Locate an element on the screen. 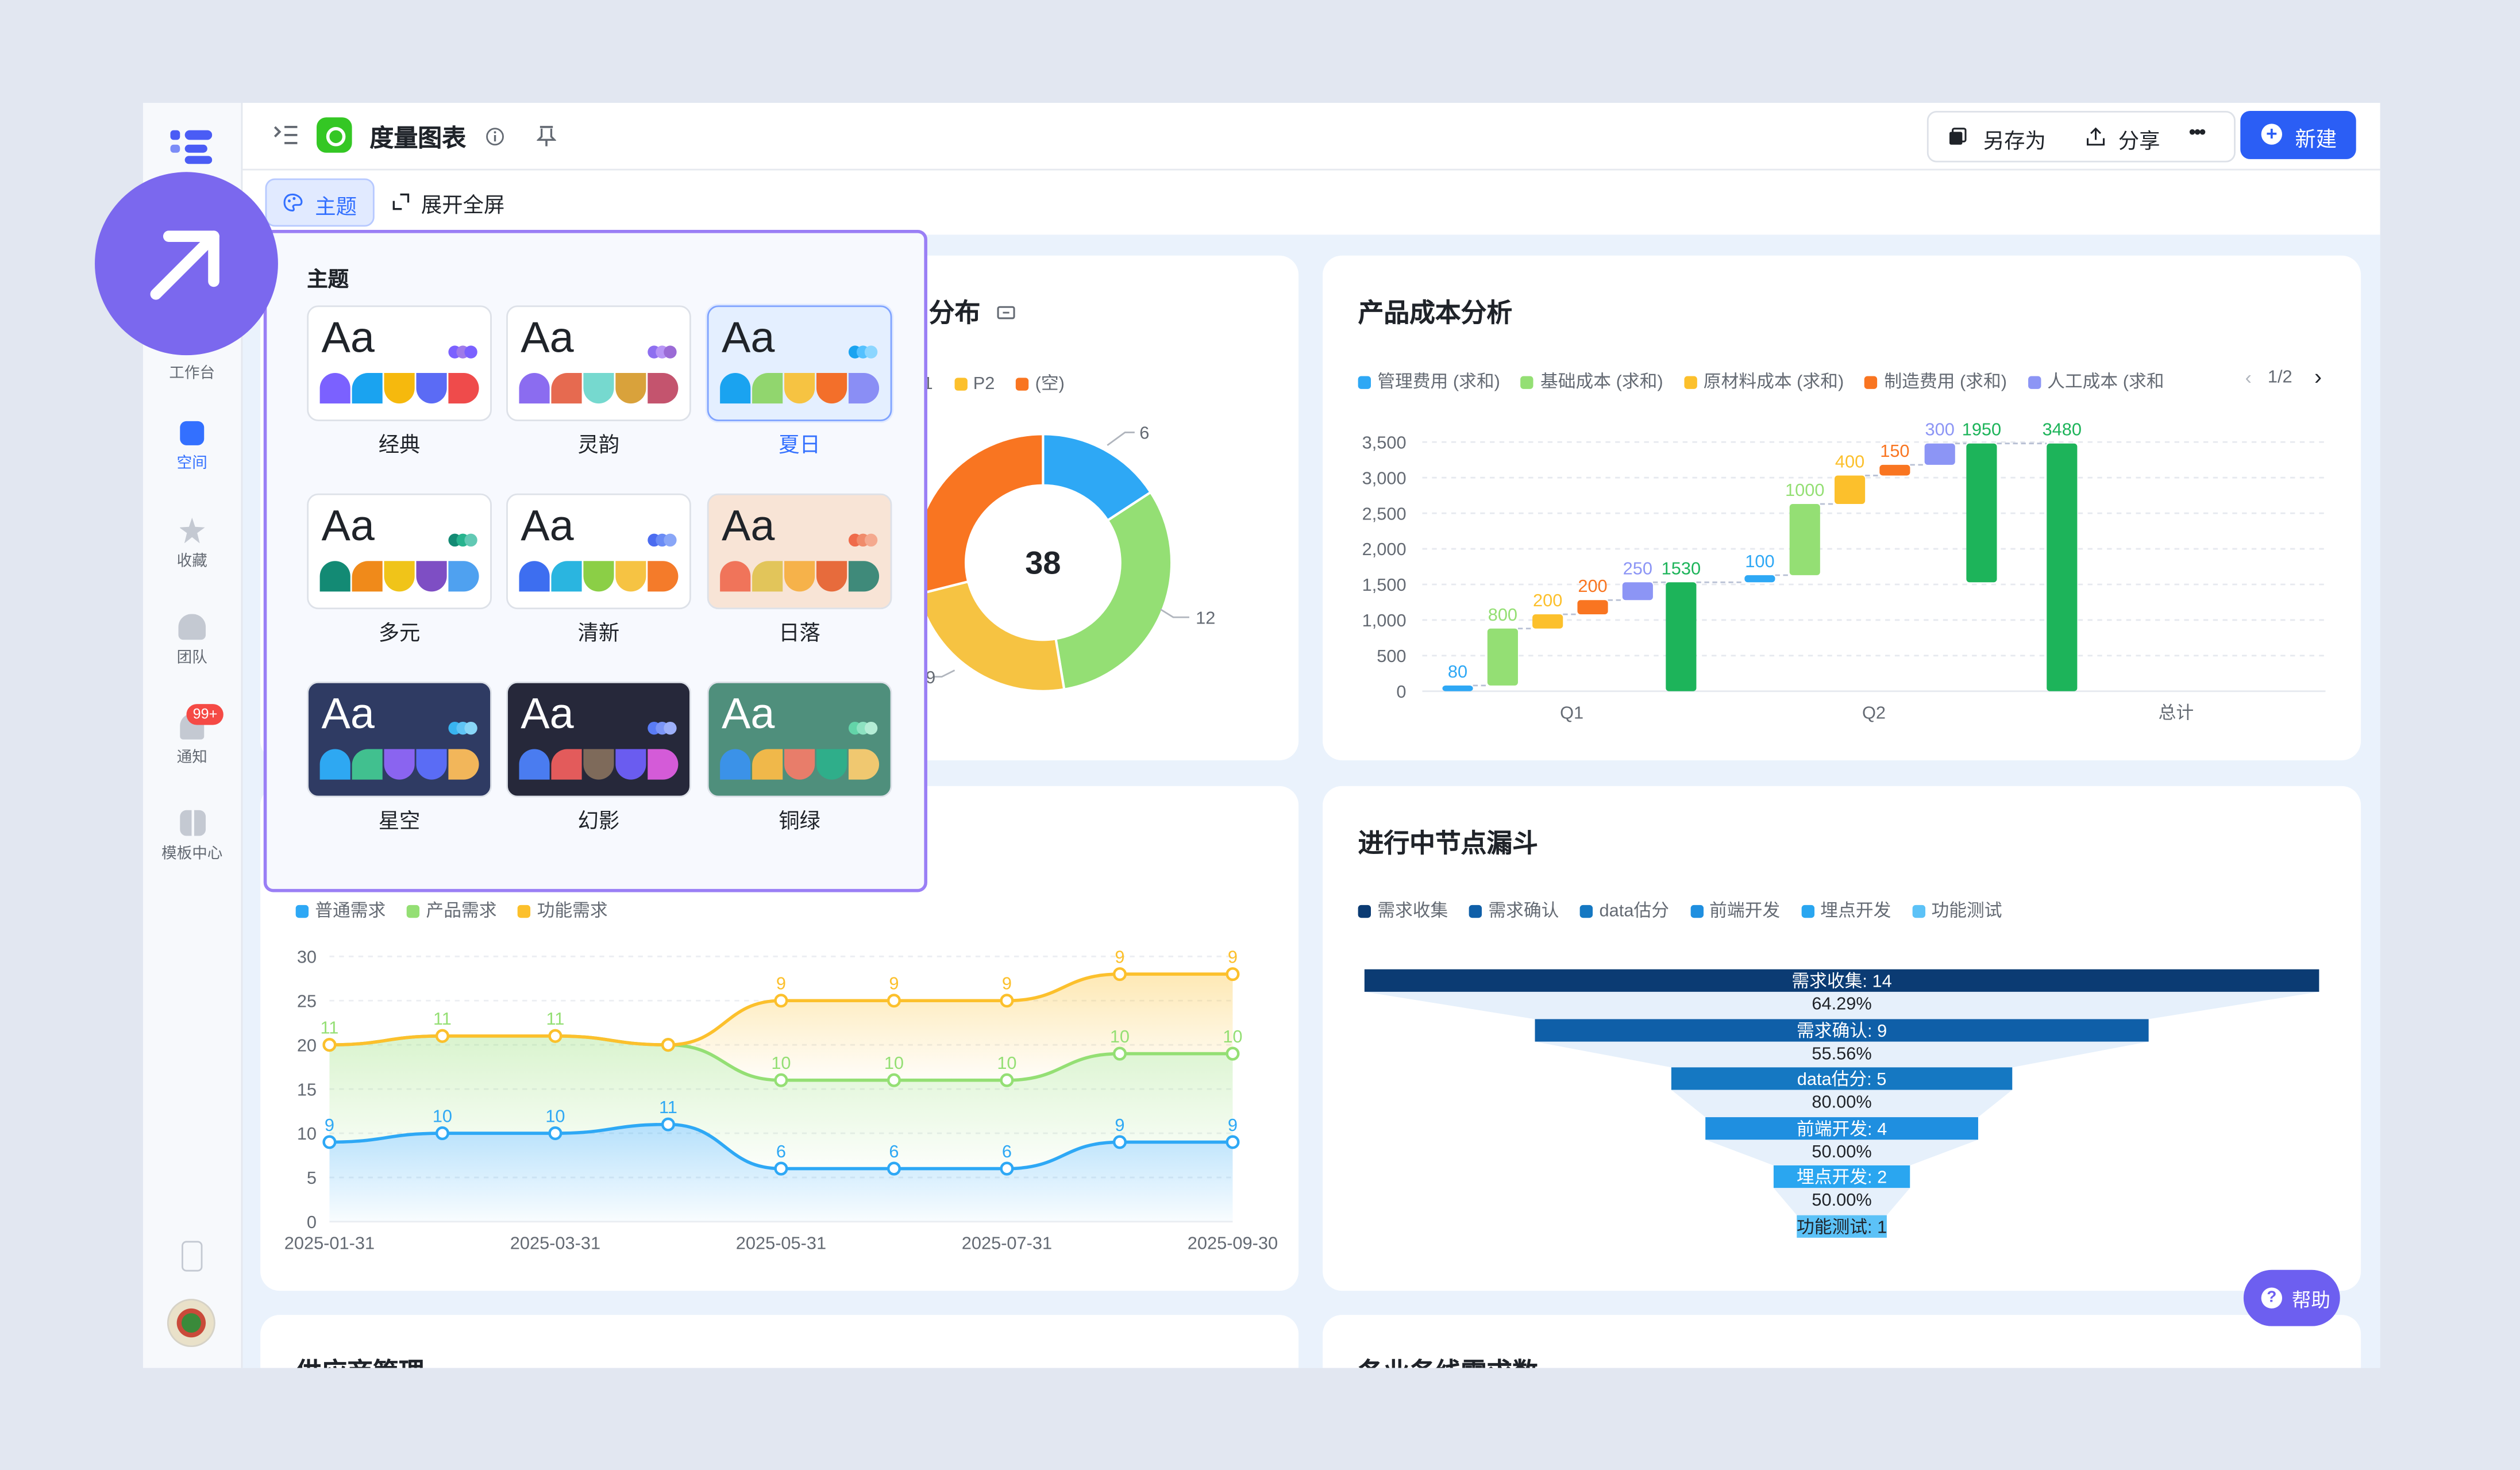 This screenshot has width=2520, height=1470. donut-slice is located at coordinates (1113, 590).